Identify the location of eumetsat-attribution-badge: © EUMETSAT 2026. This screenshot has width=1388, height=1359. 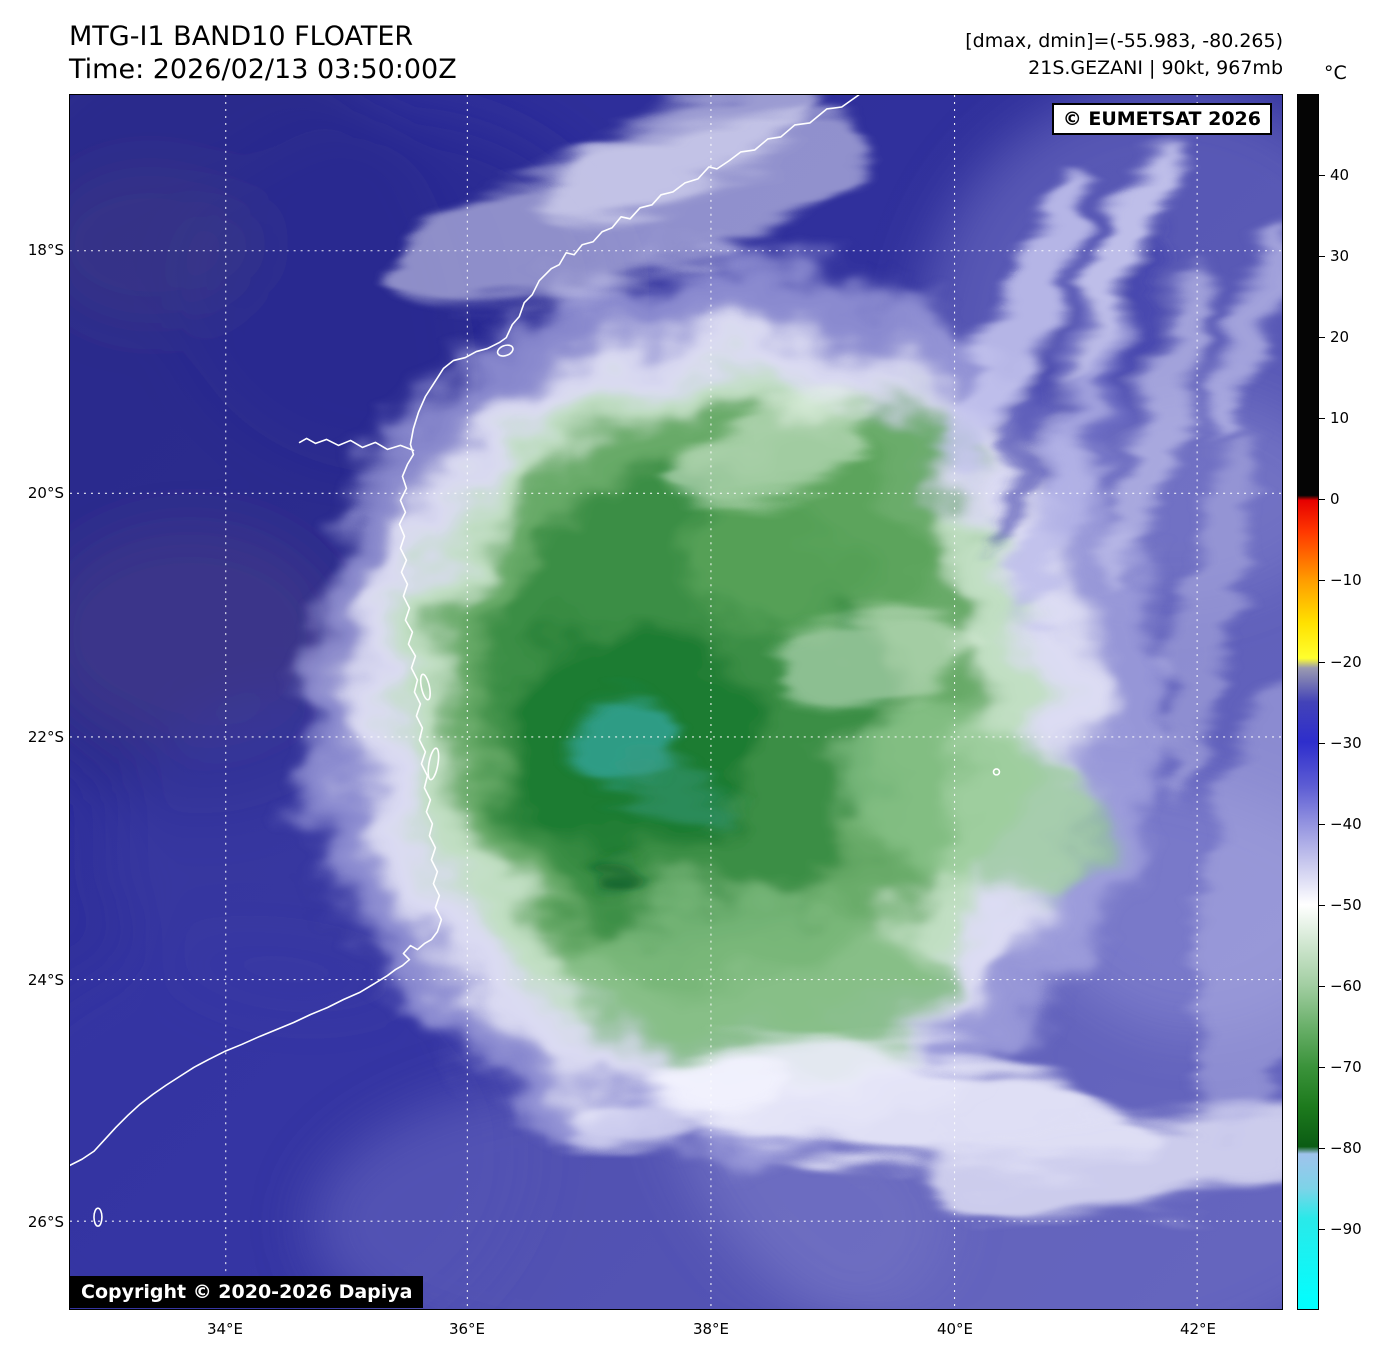
(1161, 119).